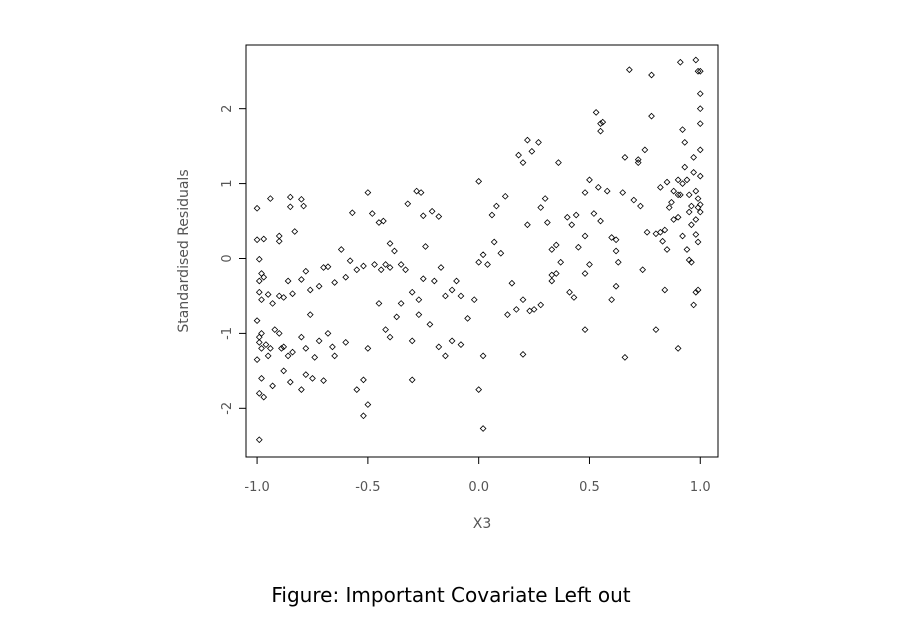 The image size is (902, 626). Describe the element at coordinates (227, 333) in the screenshot. I see `y-tick-label: -1` at that location.